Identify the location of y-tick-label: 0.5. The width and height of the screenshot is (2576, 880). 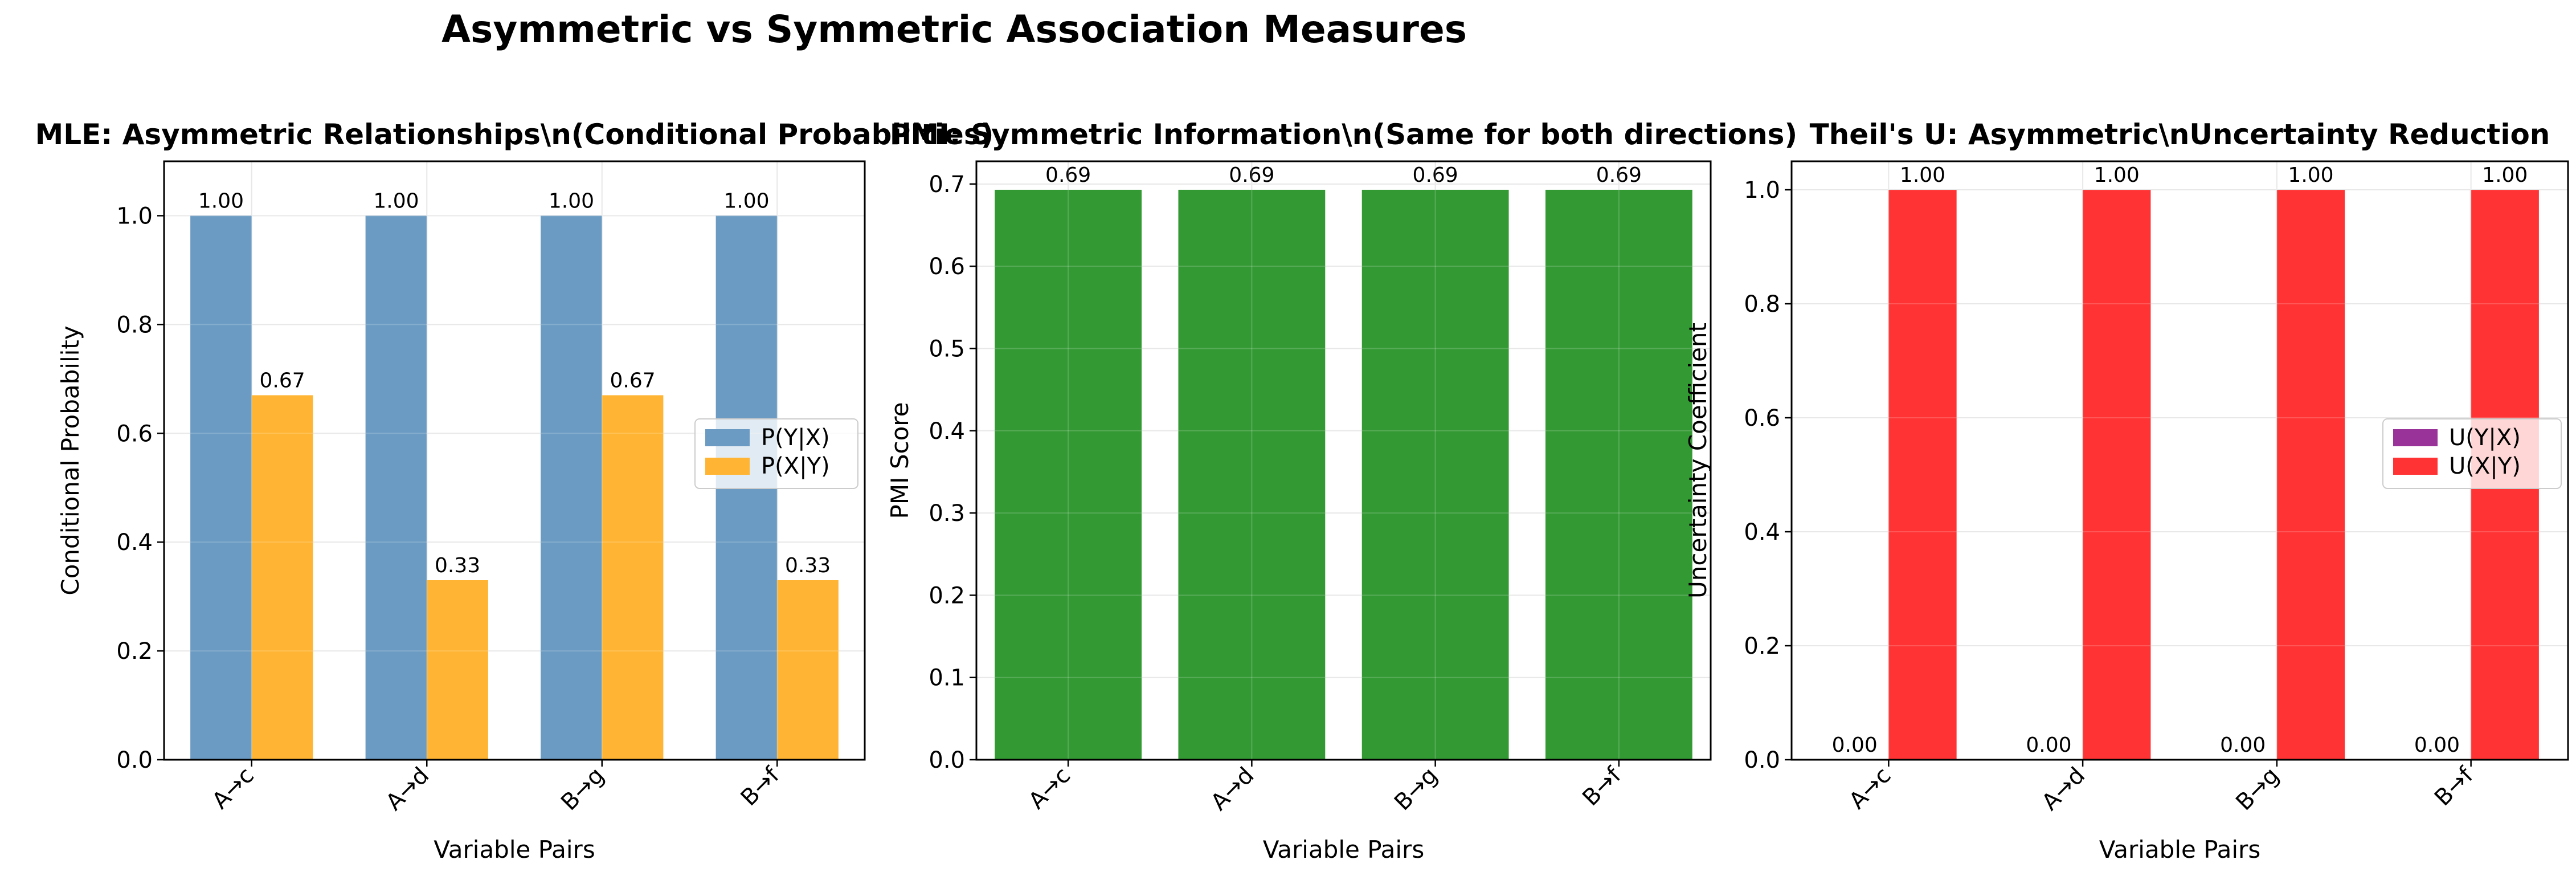
(947, 349).